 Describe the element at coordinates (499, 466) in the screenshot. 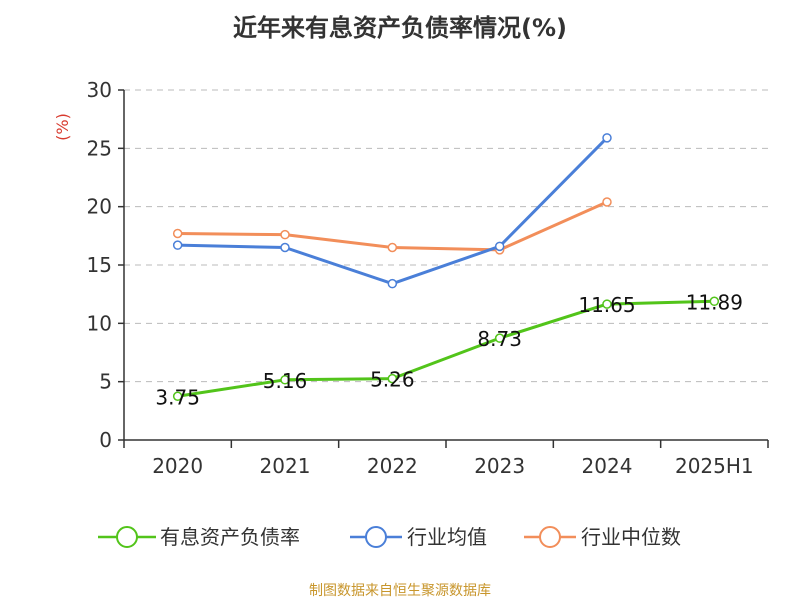

I see `x-tick-label: 2023` at that location.